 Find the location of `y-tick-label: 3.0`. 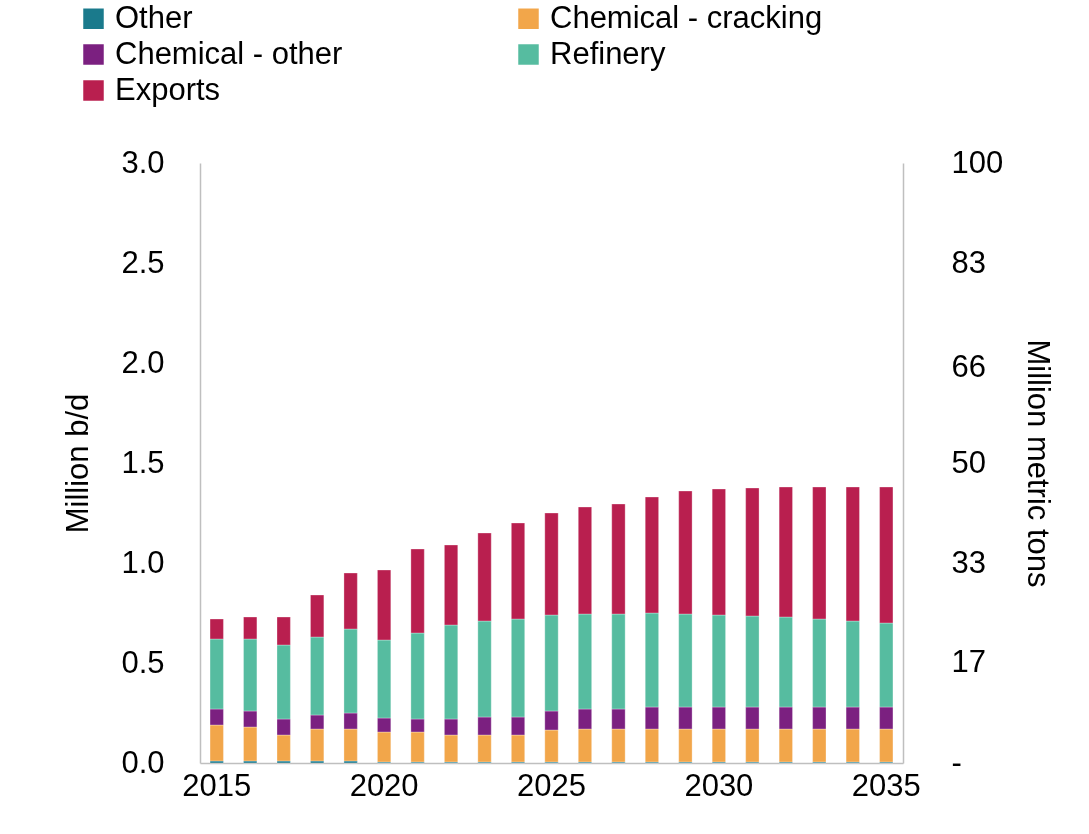

y-tick-label: 3.0 is located at coordinates (143, 162).